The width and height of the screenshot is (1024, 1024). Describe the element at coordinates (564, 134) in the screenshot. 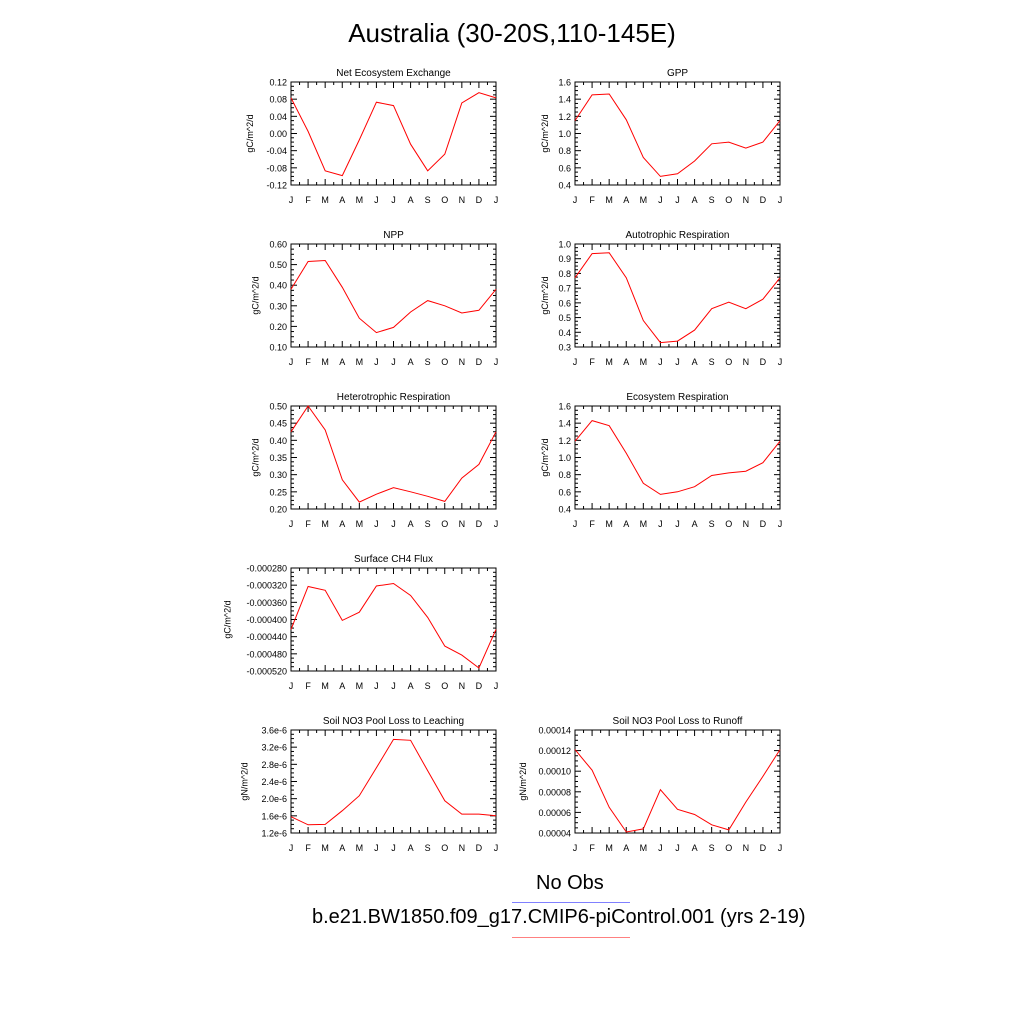

I see `y-tick-label: 1.0` at that location.